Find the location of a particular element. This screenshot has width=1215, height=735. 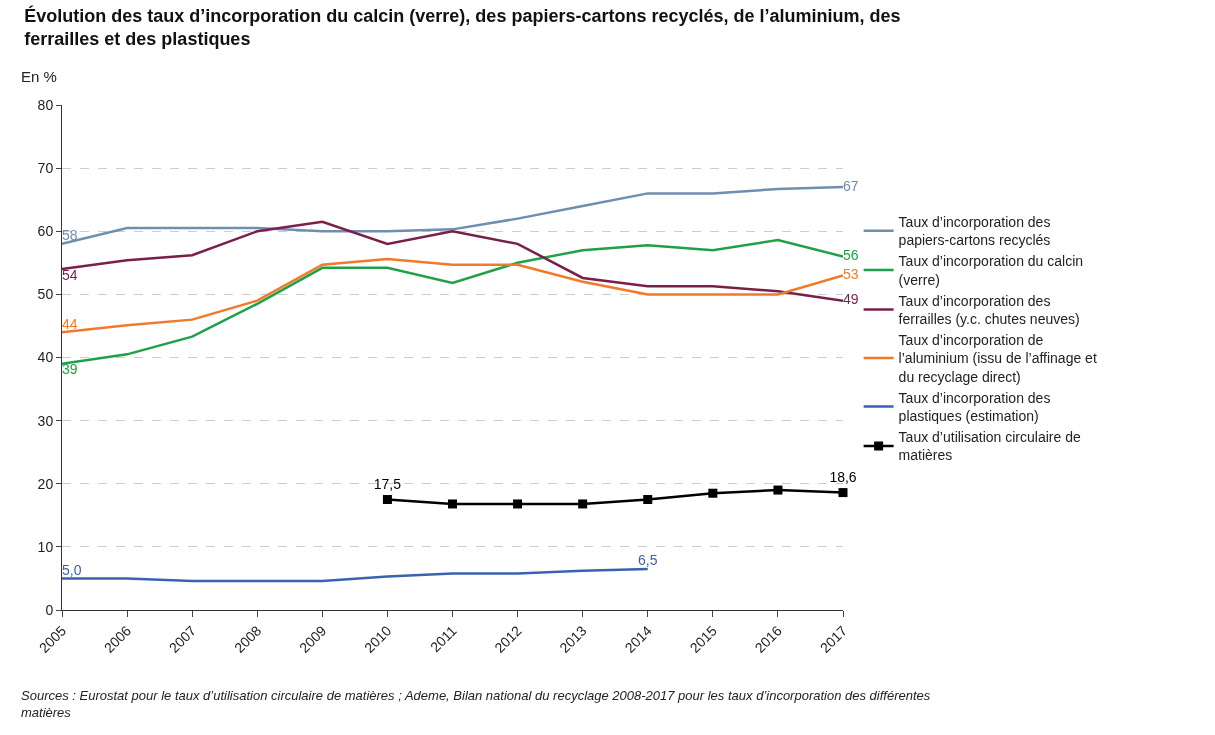

y-axis-title: En % is located at coordinates (39, 76).